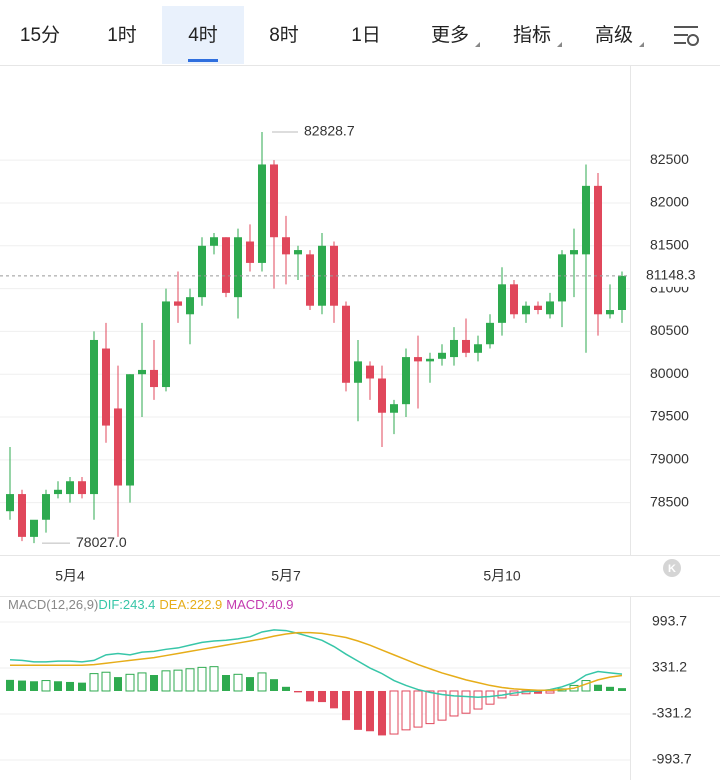 This screenshot has width=720, height=780. I want to click on indicator-title: MACD(12,26,9)DIF:243.4 DEA:222.9 MACD:40.9, so click(150, 604).